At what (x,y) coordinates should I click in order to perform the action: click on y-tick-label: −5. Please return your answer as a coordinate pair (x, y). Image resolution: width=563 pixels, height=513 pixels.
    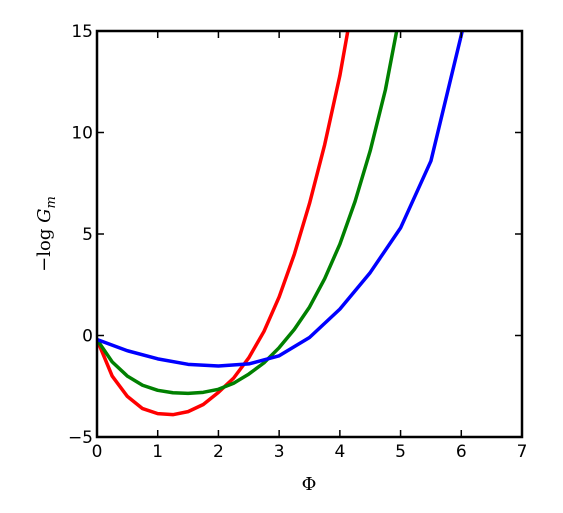
    Looking at the image, I should click on (80, 438).